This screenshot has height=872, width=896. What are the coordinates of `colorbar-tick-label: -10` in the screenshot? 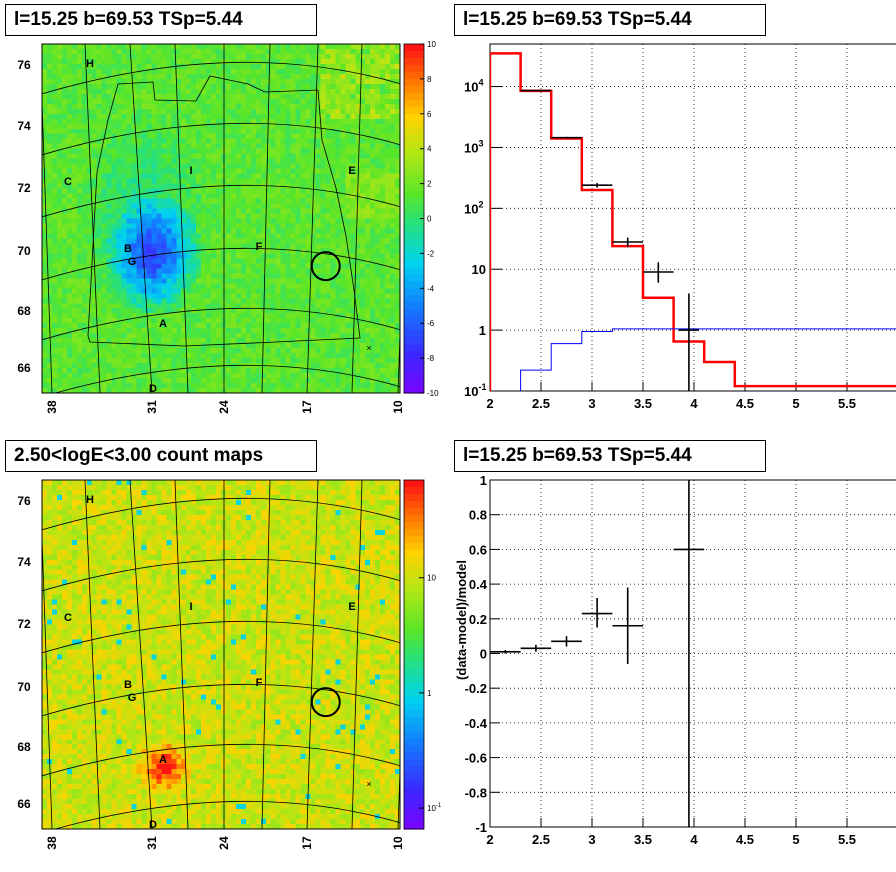 It's located at (433, 393).